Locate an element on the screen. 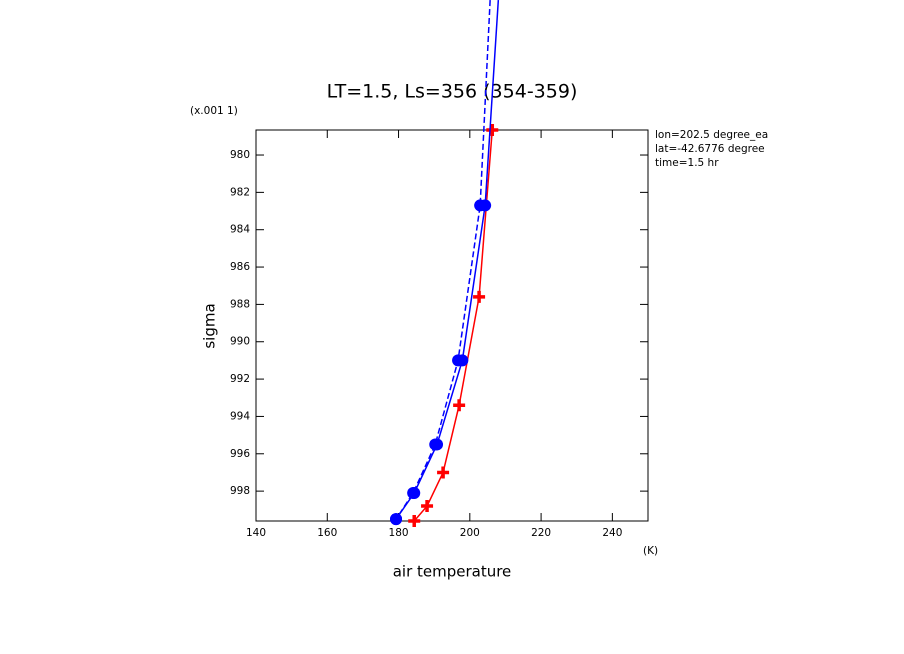 This screenshot has height=654, width=904. y-tick-label: 998 is located at coordinates (240, 491).